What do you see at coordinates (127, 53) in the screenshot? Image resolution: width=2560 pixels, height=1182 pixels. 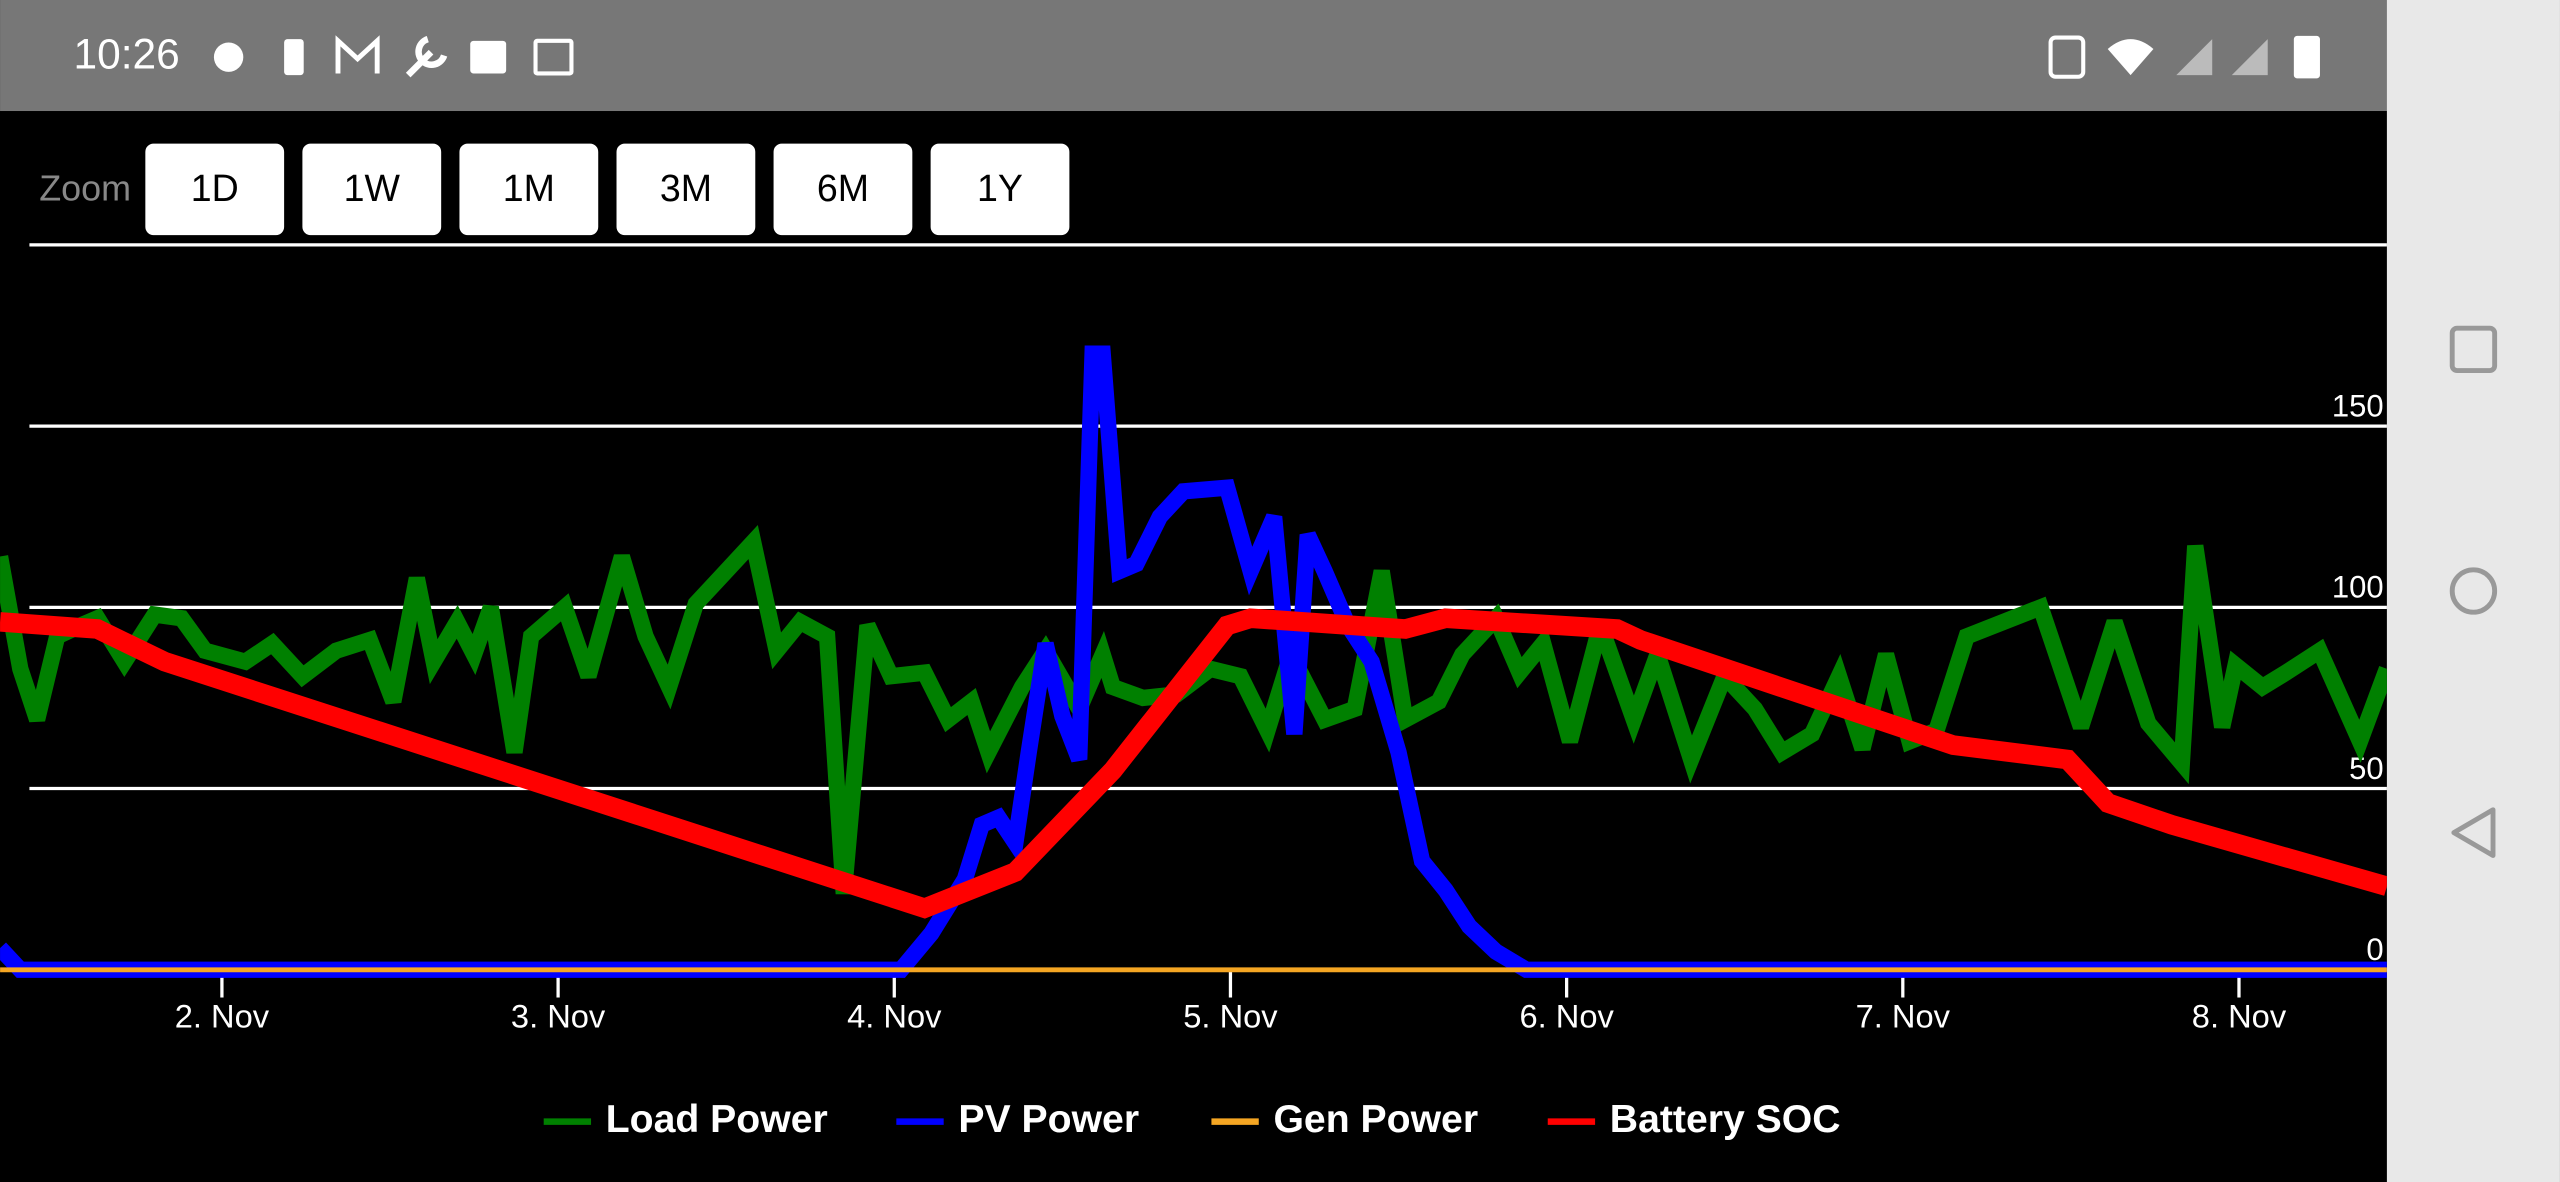 I see `status-time: 10:26` at bounding box center [127, 53].